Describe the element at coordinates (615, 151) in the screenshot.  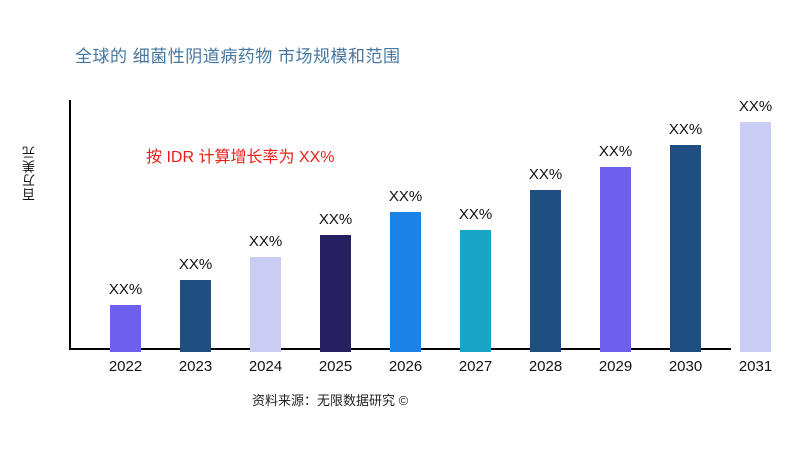
I see `bar-value-label-2029: XX%` at that location.